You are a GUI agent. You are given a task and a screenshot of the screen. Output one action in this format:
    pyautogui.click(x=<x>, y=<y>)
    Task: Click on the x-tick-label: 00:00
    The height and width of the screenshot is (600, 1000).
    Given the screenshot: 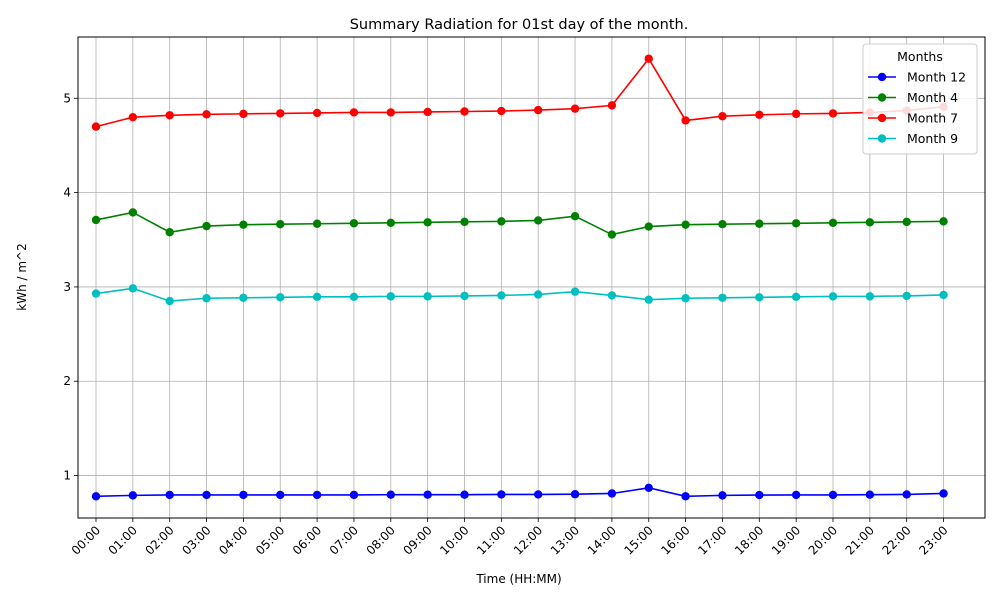 What is the action you would take?
    pyautogui.click(x=86, y=540)
    